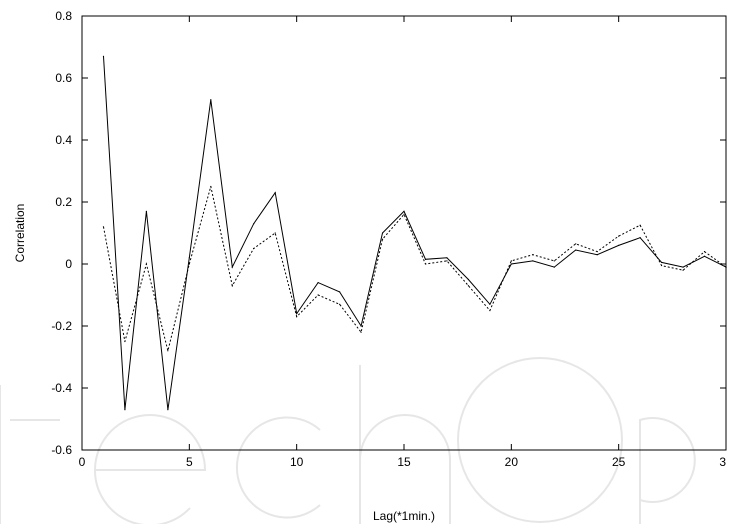  I want to click on x-axis-label: Lag(*1min.), so click(404, 516).